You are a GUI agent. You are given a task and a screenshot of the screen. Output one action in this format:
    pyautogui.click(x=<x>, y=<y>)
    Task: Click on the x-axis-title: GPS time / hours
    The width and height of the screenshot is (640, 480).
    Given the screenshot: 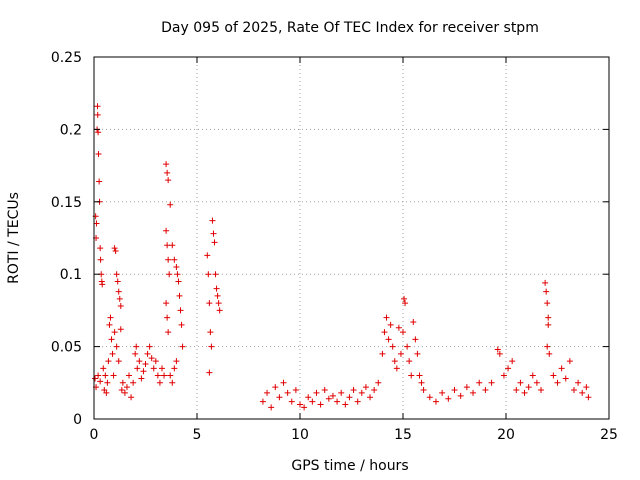 What is the action you would take?
    pyautogui.click(x=349, y=466)
    